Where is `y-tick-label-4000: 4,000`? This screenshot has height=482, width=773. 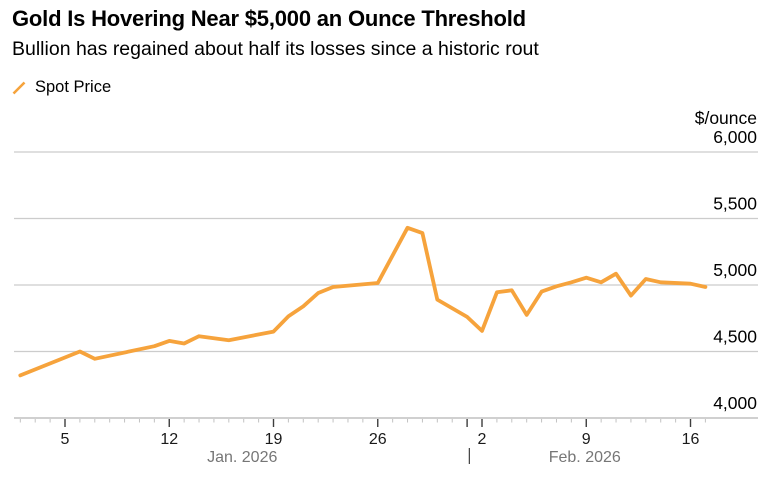
y-tick-label-4000: 4,000 is located at coordinates (735, 403).